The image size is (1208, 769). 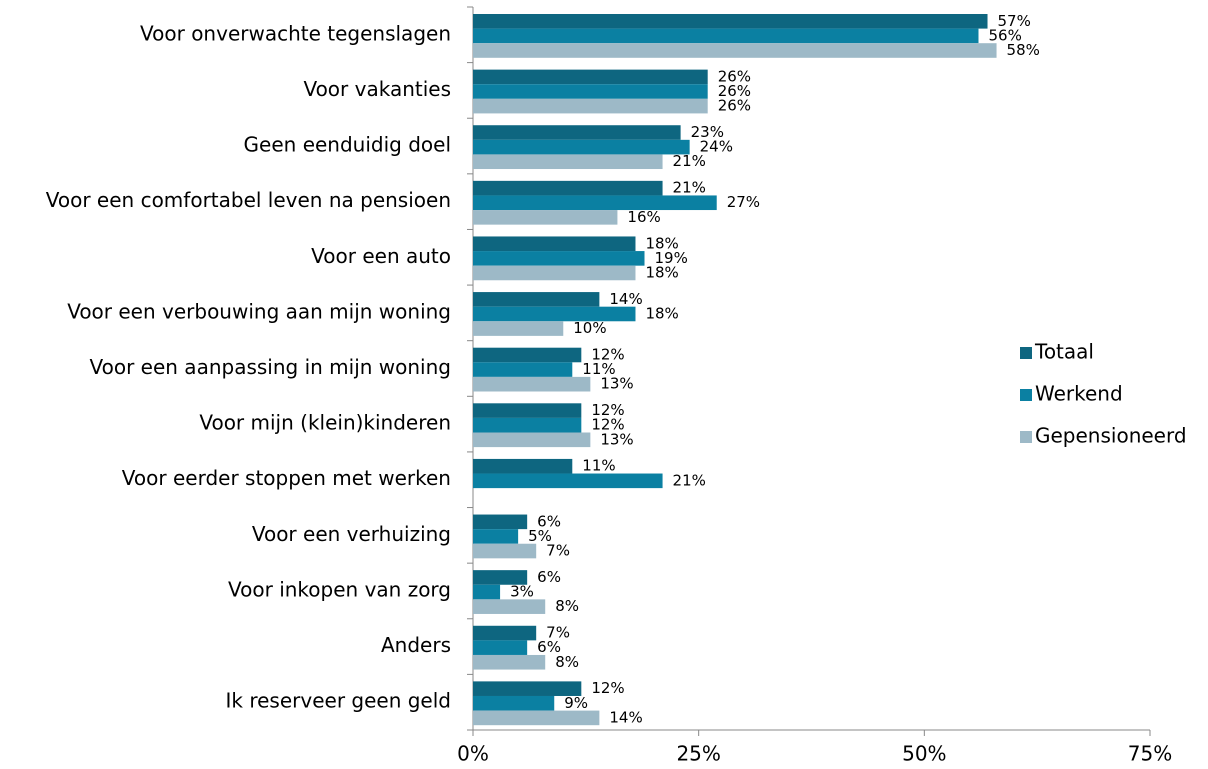 What do you see at coordinates (698, 754) in the screenshot?
I see `x-tick-label: 25%` at bounding box center [698, 754].